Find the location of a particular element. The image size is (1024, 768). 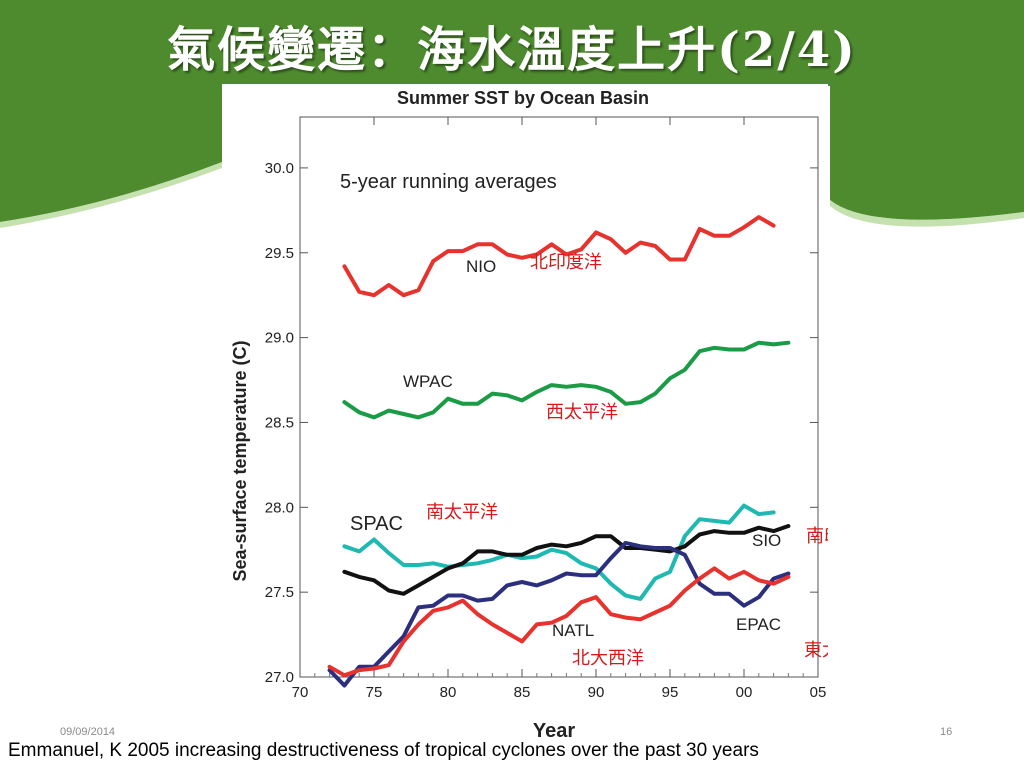

y-tick-label: 28.5 is located at coordinates (279, 422).